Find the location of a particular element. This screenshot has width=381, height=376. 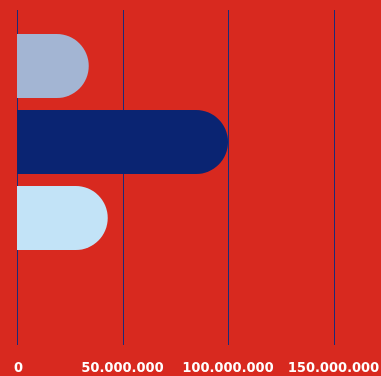

x-tick-label: 50.000.000 is located at coordinates (122, 368).